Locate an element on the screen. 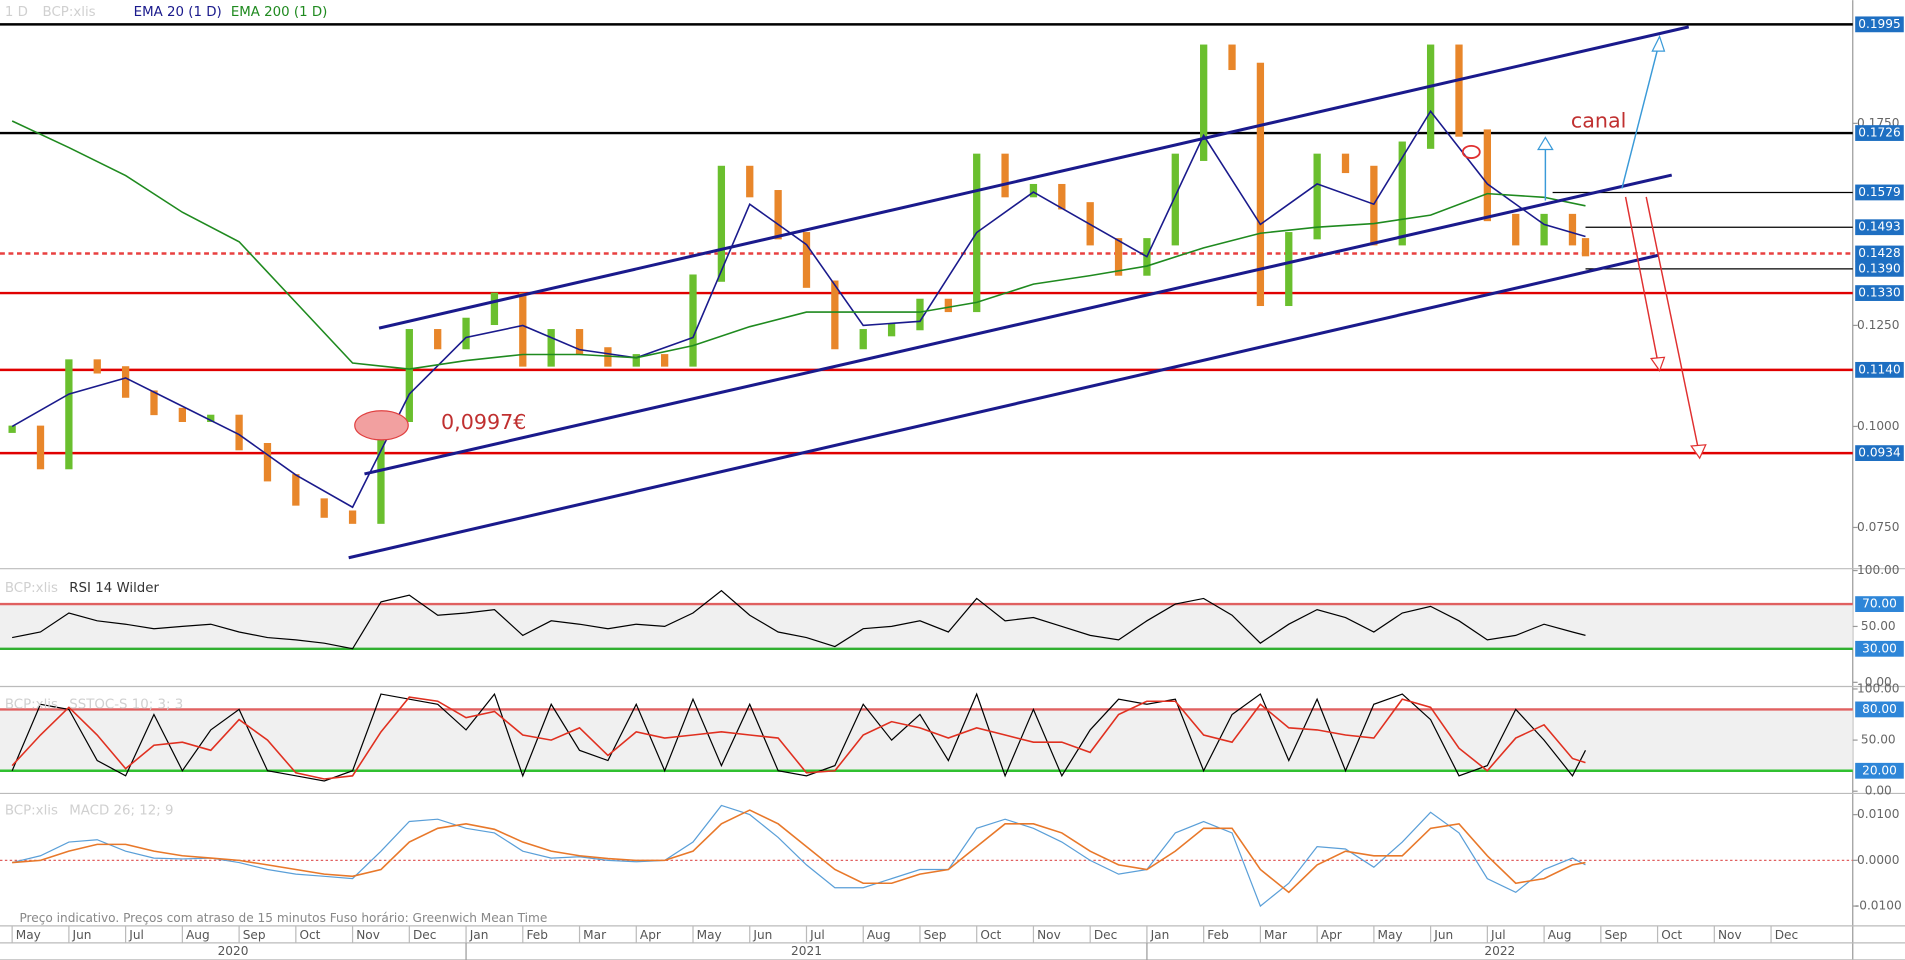  level-label: 20.00 is located at coordinates (1879, 770).